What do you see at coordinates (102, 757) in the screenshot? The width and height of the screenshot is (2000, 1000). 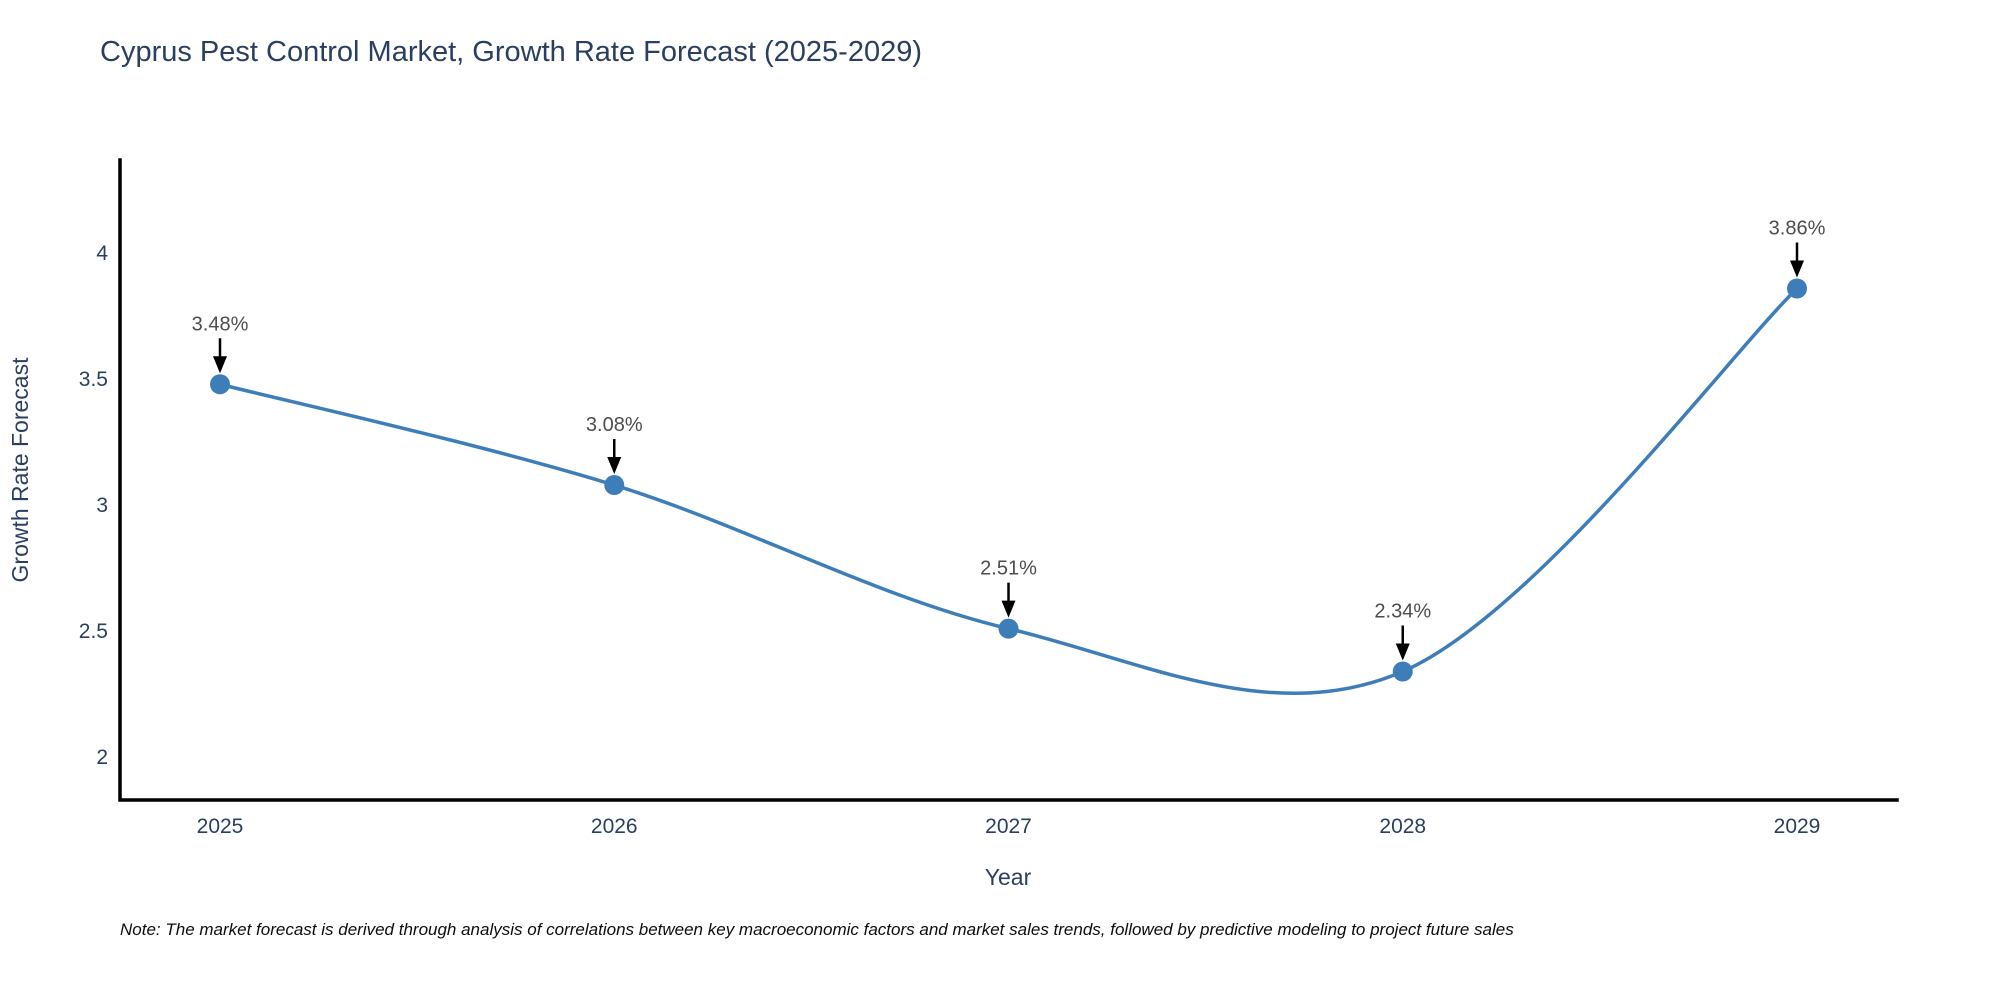 I see `y-tick-label: 2` at bounding box center [102, 757].